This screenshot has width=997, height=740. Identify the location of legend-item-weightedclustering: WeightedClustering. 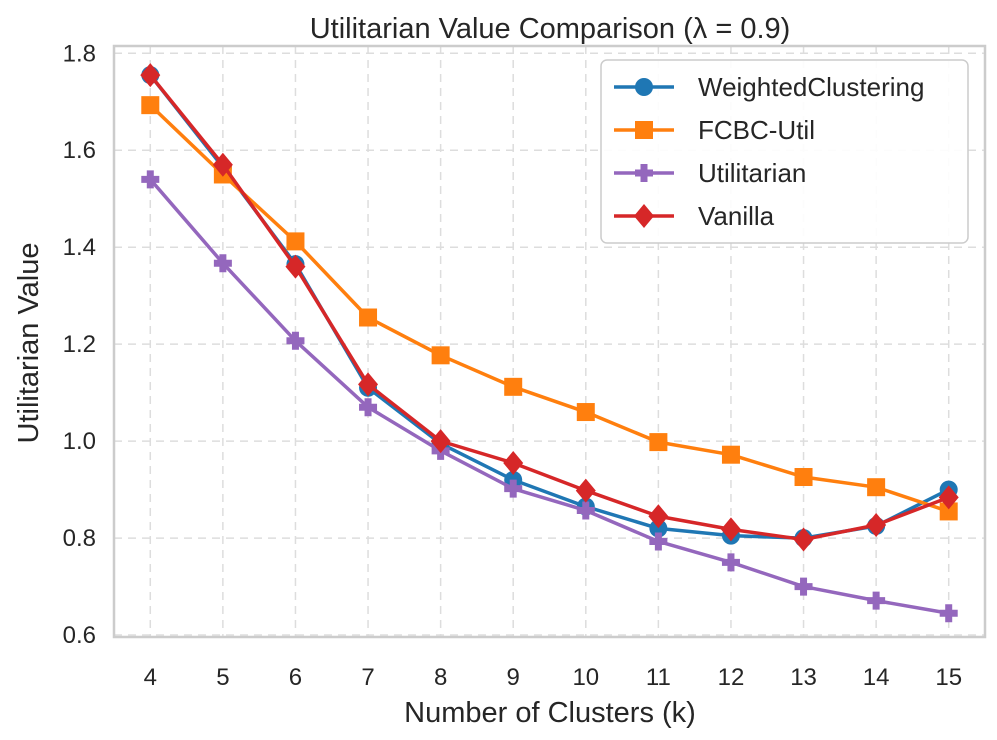
(769, 87).